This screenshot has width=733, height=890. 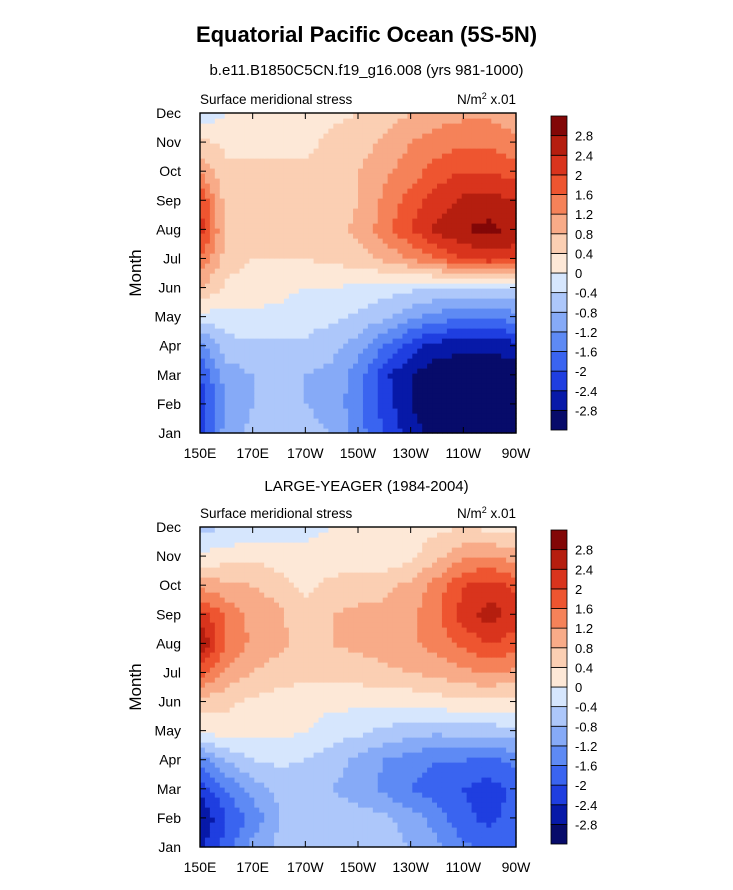 I want to click on y-tick-label: Apr, so click(x=170, y=346).